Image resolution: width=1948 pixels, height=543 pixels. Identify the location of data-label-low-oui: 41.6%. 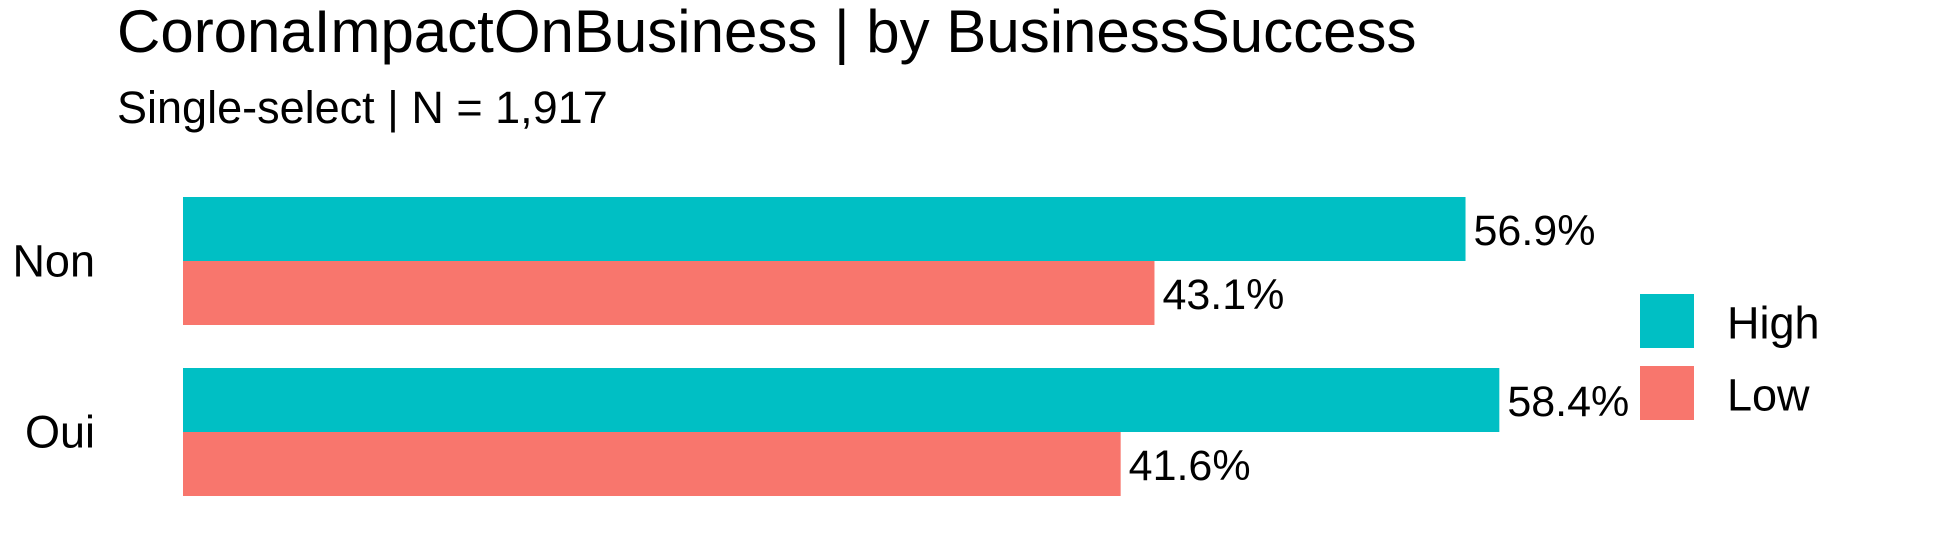
(1190, 466).